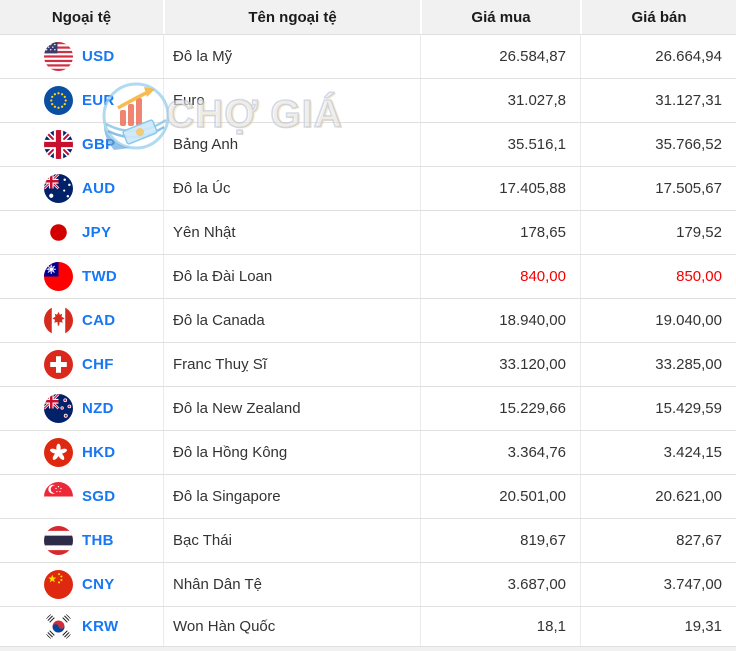 This screenshot has height=651, width=736. Describe the element at coordinates (58, 540) in the screenshot. I see `thb-flag-icon` at that location.